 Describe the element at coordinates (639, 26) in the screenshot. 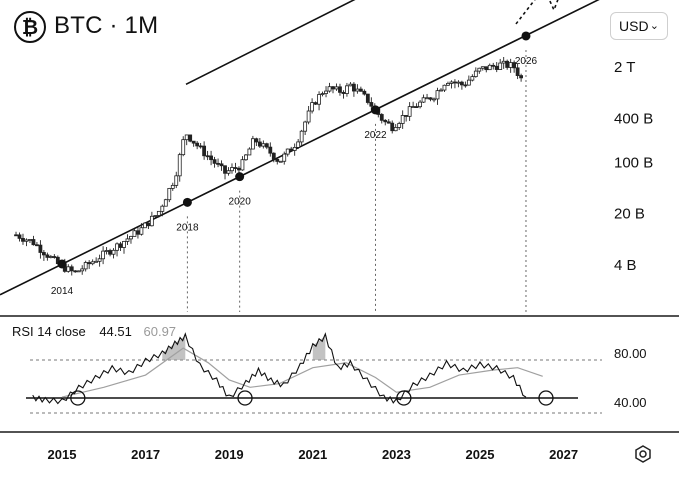

I see `currency-select: USD ⌄` at that location.